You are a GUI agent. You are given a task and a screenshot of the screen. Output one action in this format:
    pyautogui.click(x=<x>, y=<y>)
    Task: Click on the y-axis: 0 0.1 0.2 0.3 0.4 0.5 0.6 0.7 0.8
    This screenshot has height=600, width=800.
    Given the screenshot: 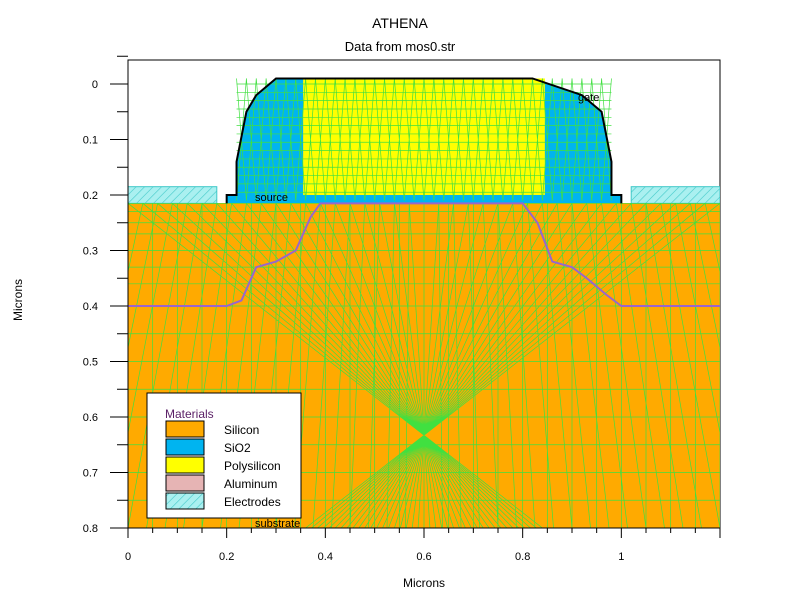 What is the action you would take?
    pyautogui.click(x=106, y=295)
    